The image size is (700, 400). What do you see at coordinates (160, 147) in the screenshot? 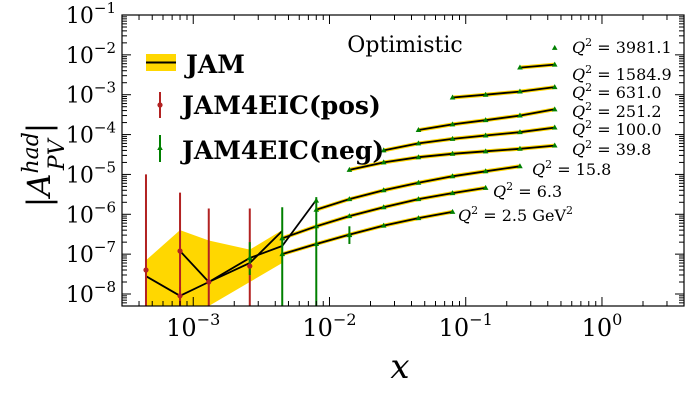
I see `legend-neg-marker` at bounding box center [160, 147].